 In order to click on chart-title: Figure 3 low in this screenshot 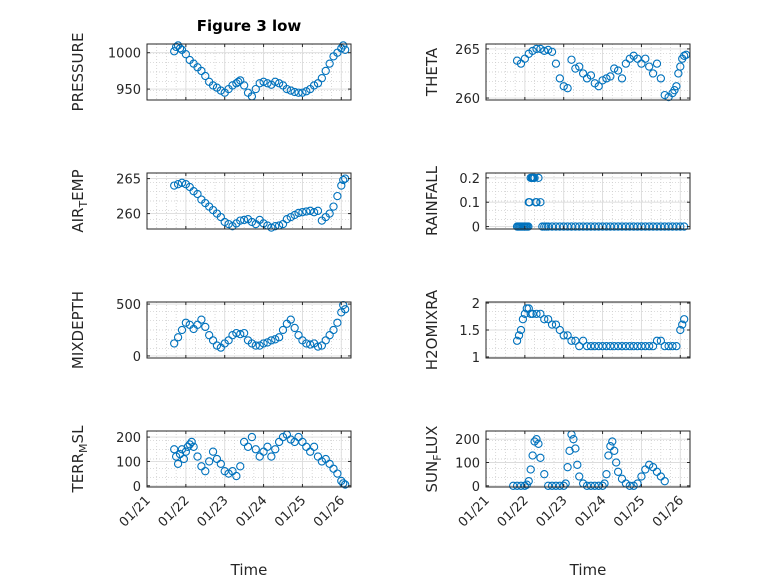, I will do `click(249, 26)`.